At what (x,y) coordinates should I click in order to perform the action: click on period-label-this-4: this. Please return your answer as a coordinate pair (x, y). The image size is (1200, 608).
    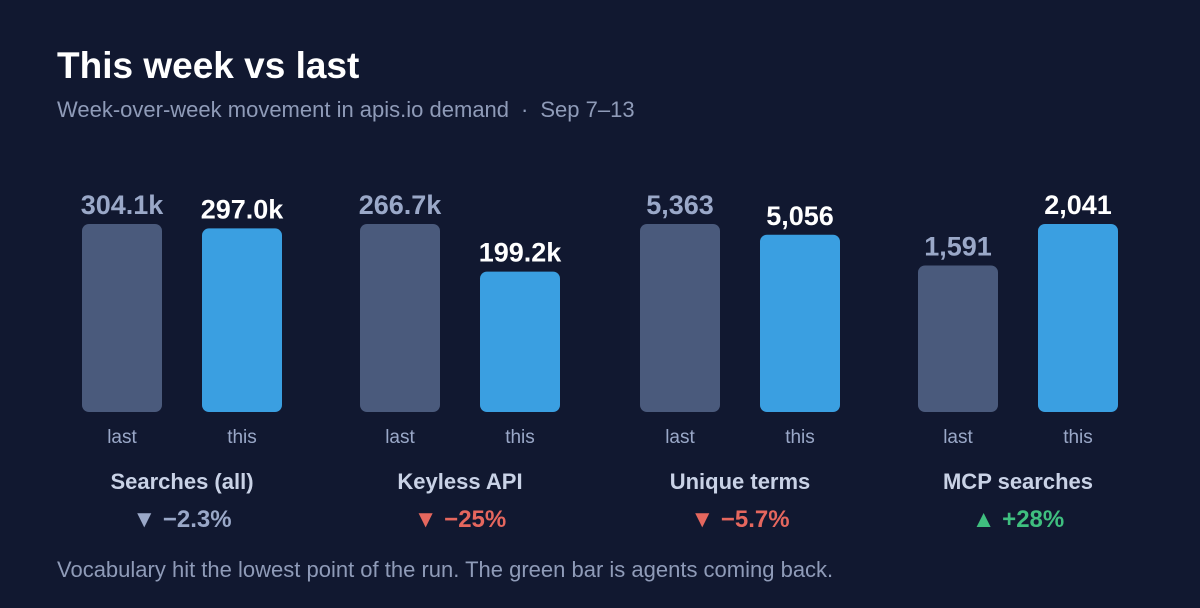
    Looking at the image, I should click on (1078, 437).